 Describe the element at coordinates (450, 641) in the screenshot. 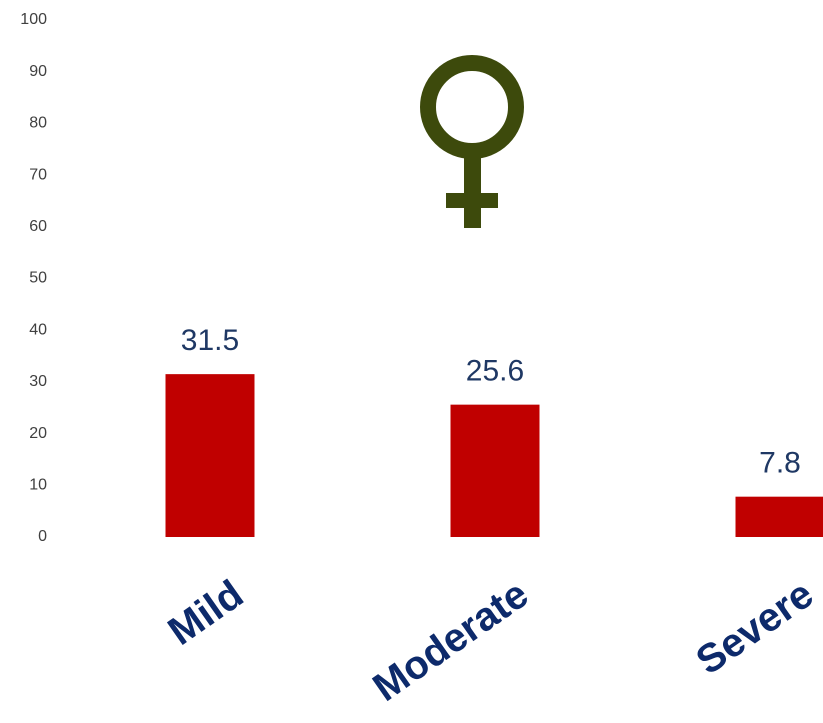

I see `x-tick-label: Moderate` at that location.